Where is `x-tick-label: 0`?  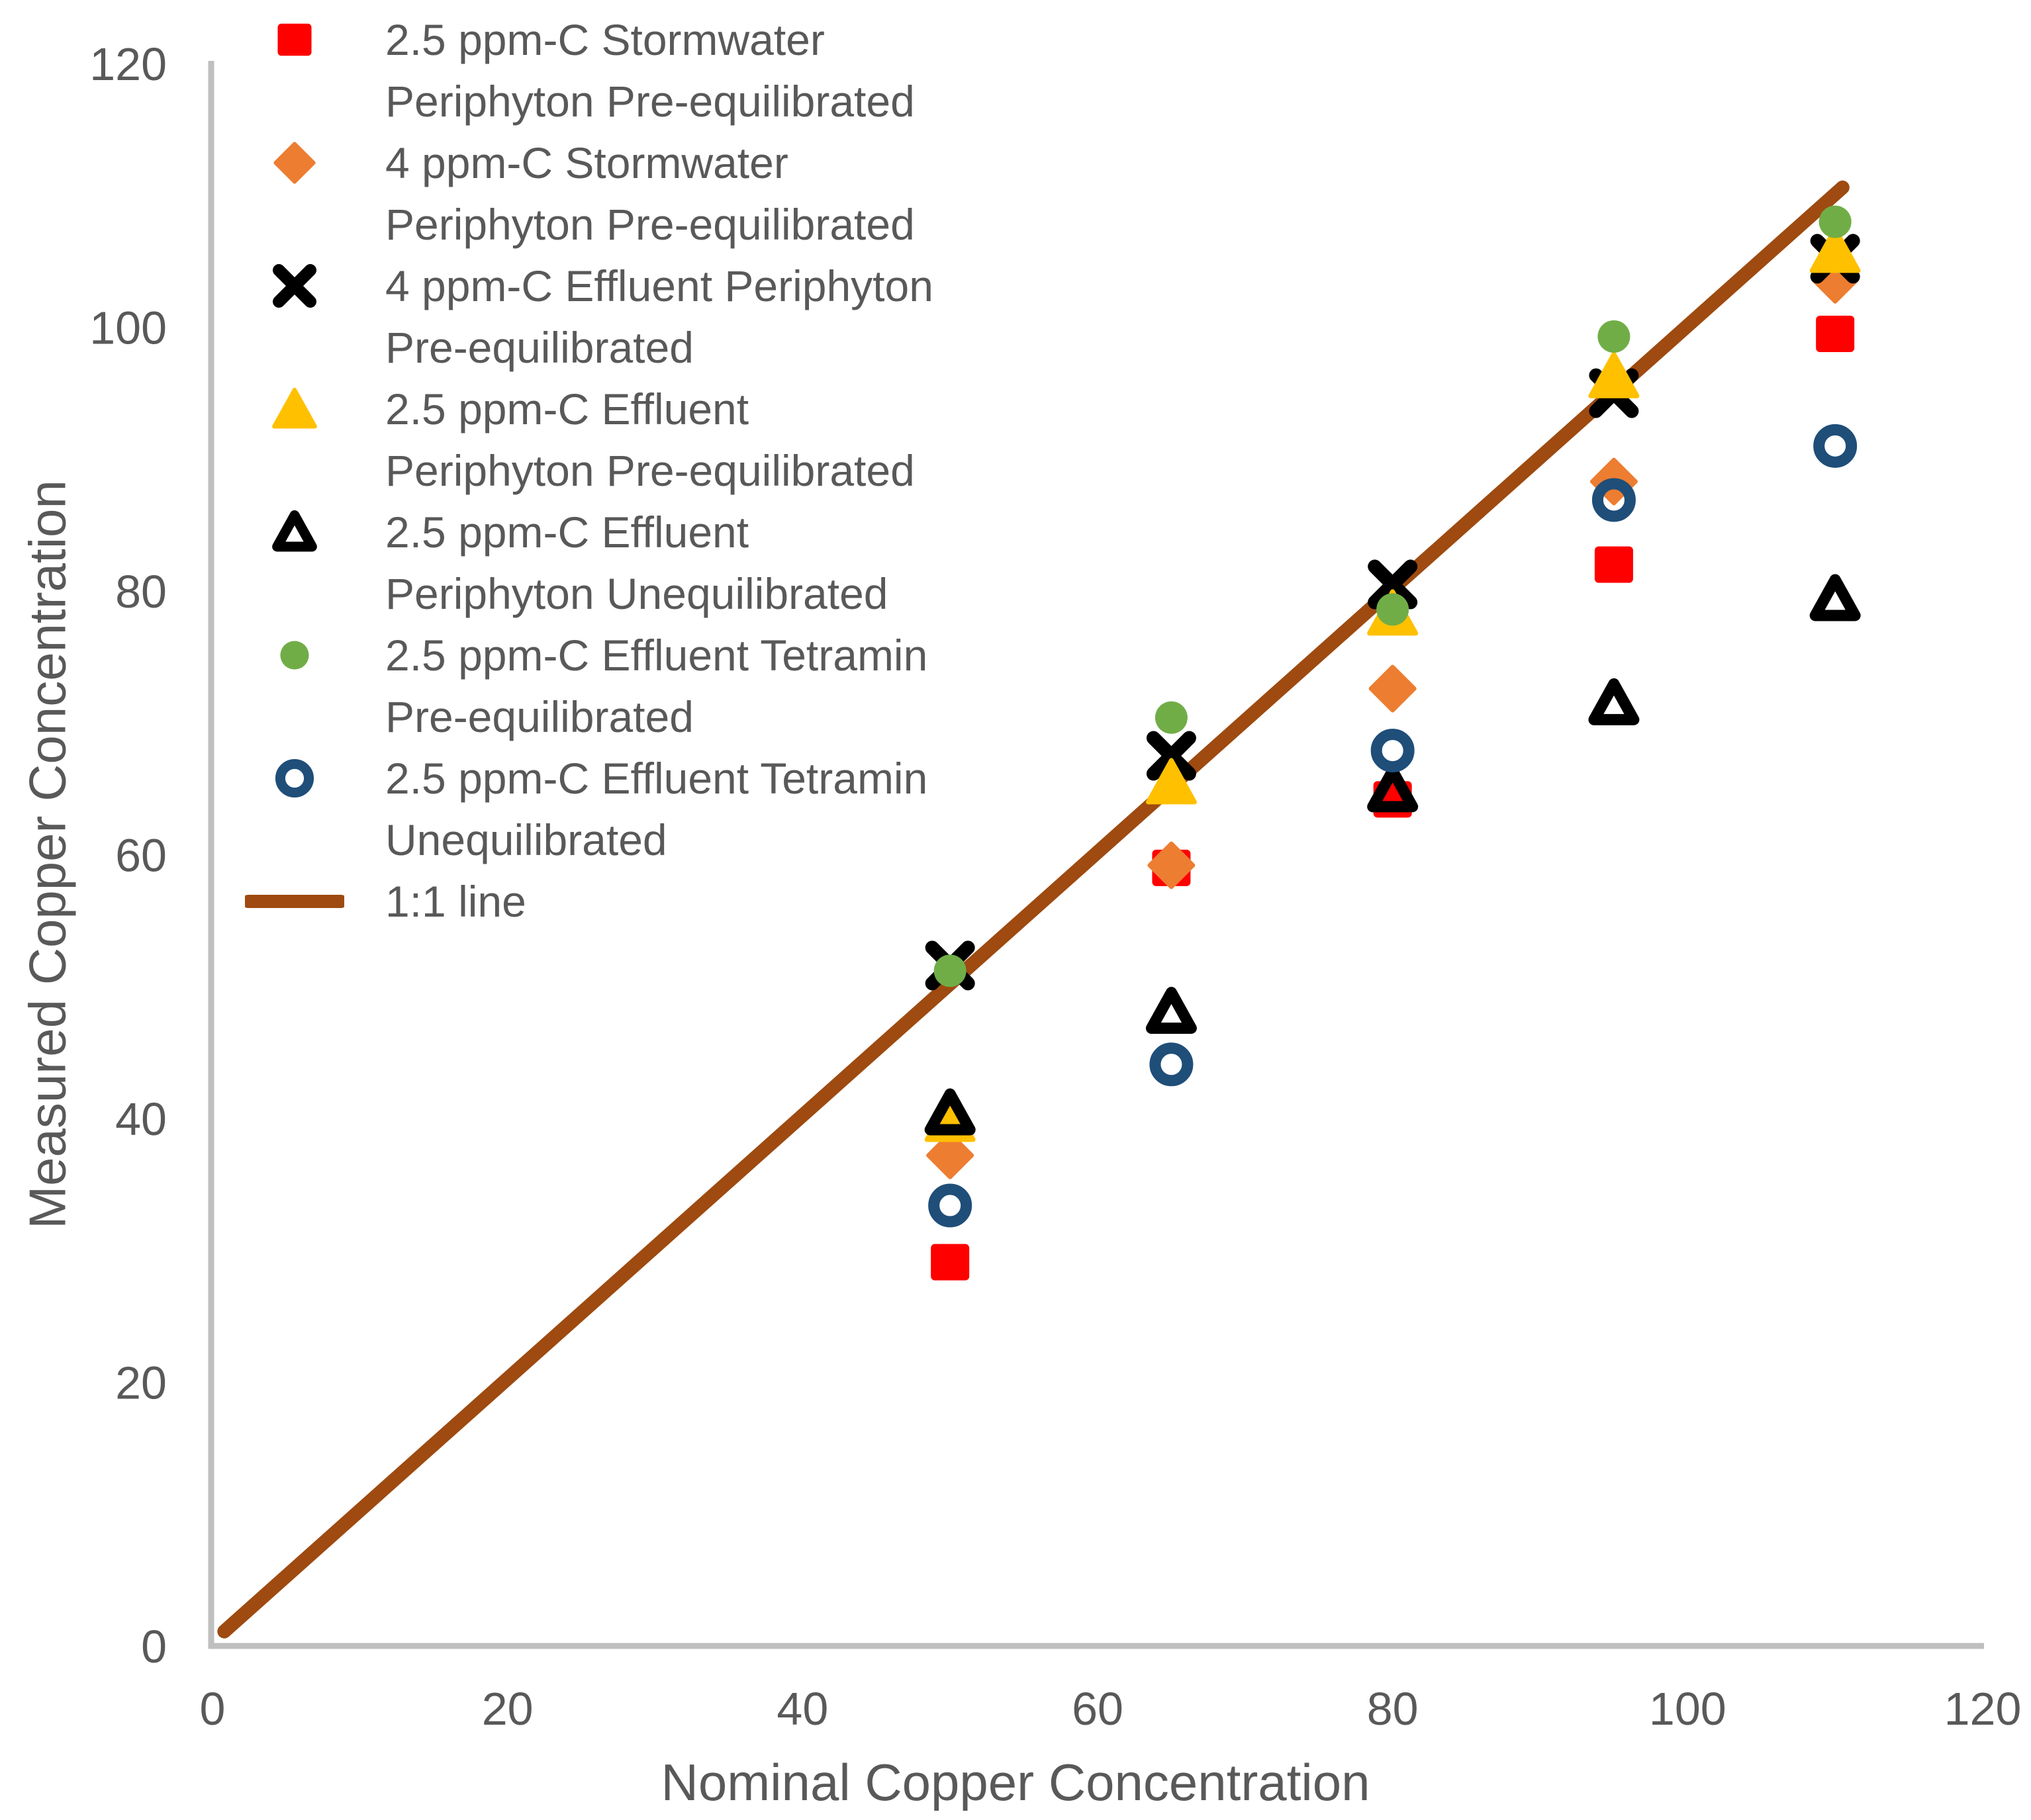
x-tick-label: 0 is located at coordinates (213, 1709).